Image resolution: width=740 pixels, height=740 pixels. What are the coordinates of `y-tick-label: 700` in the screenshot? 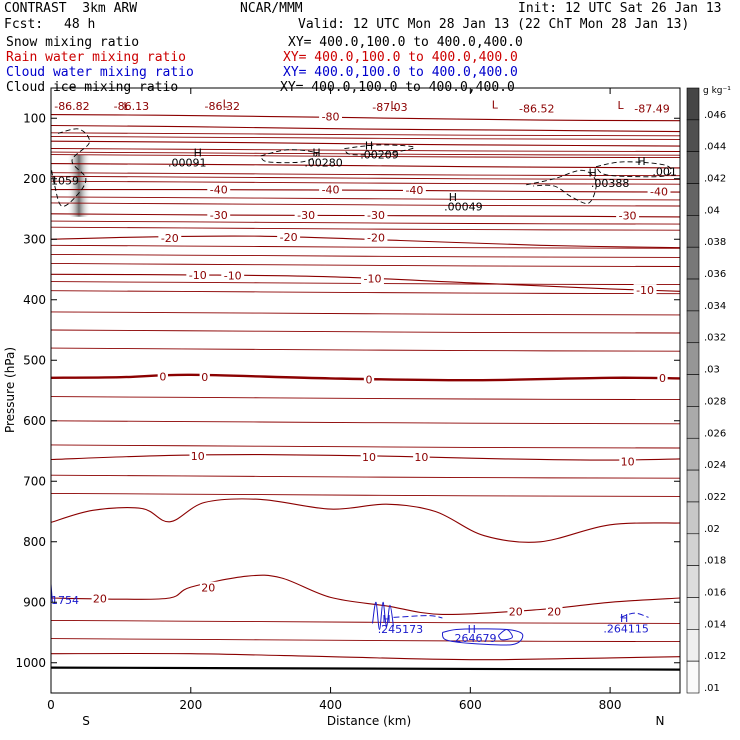 It's located at (34, 481).